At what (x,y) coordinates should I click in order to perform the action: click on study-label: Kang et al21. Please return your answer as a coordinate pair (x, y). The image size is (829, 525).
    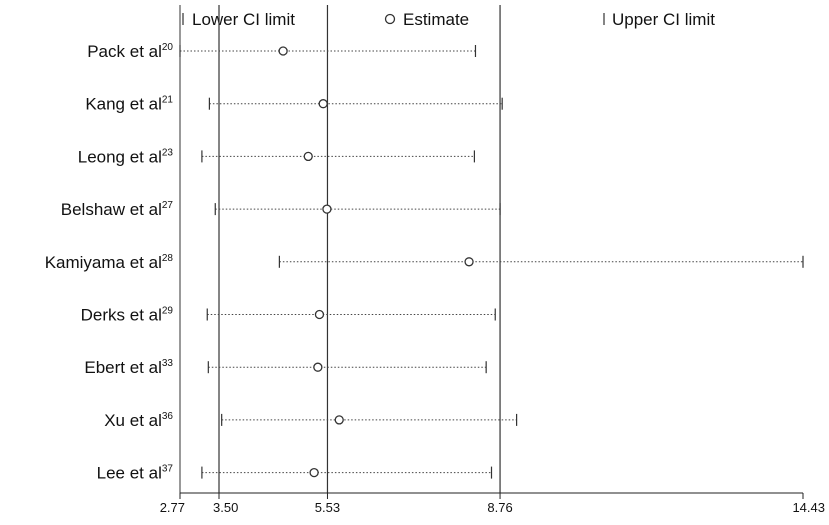
    Looking at the image, I should click on (129, 104).